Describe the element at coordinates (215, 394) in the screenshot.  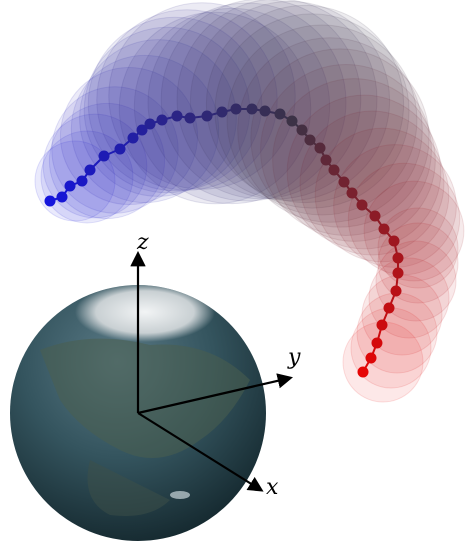
I see `y-axis` at that location.